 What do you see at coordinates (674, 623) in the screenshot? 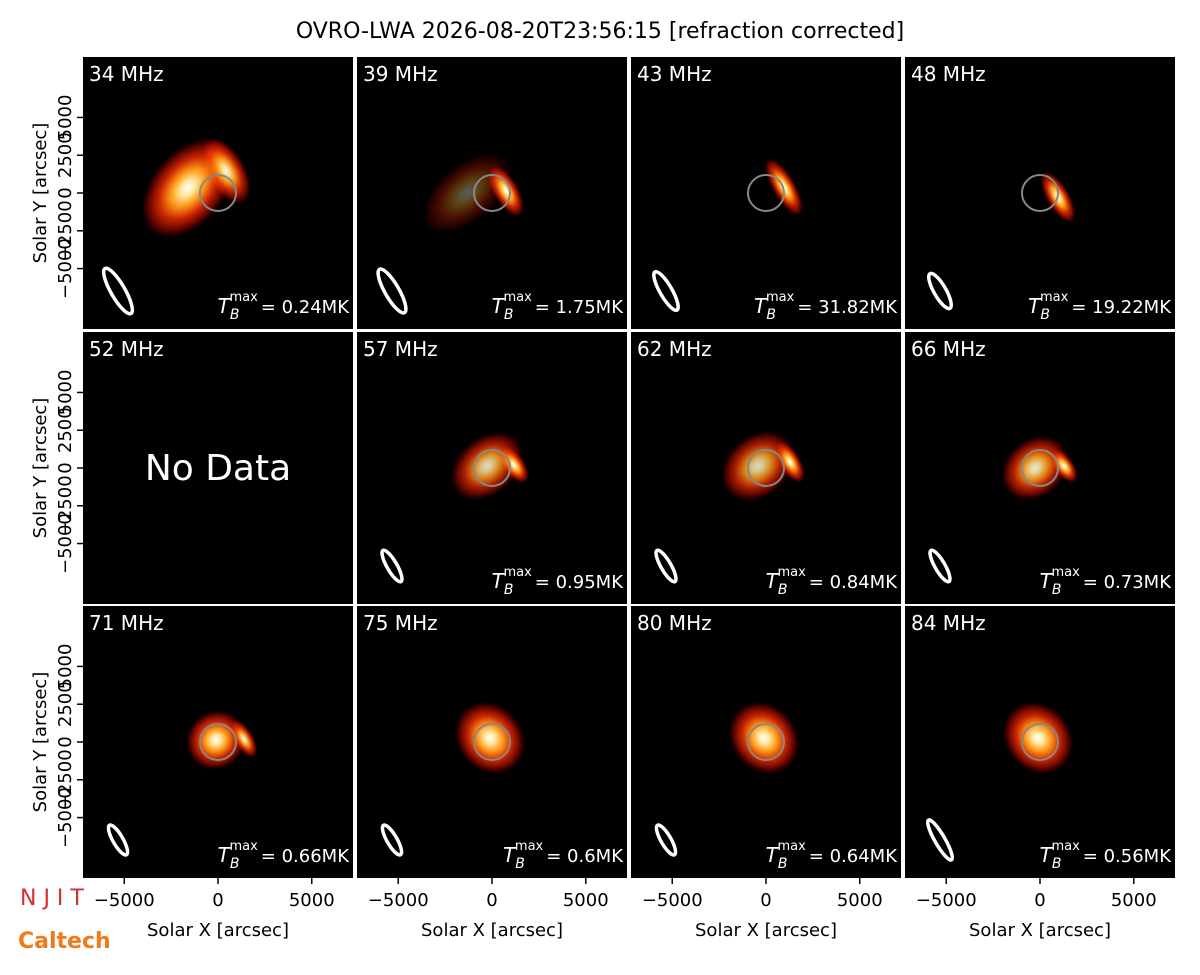
I see `panel-label: 80 MHz` at bounding box center [674, 623].